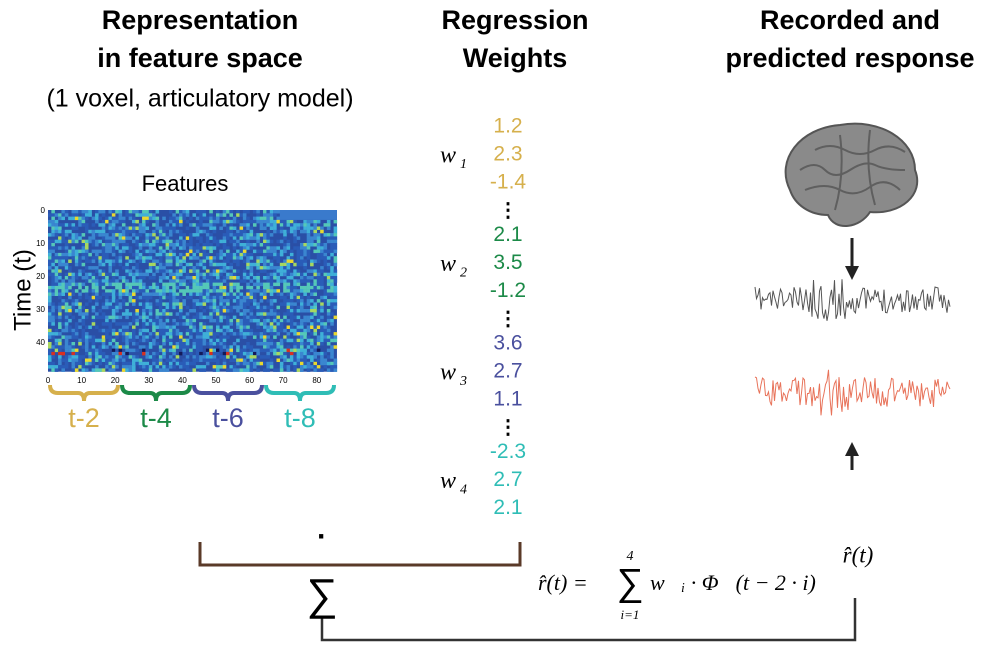  I want to click on arrow-head, so click(852, 273).